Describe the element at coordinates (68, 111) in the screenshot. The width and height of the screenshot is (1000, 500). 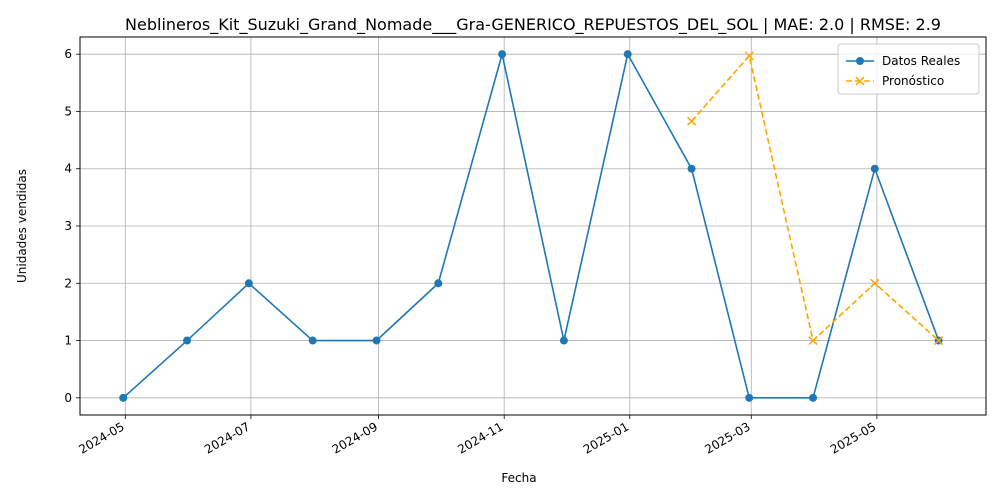
I see `y-tick-label: 5` at that location.